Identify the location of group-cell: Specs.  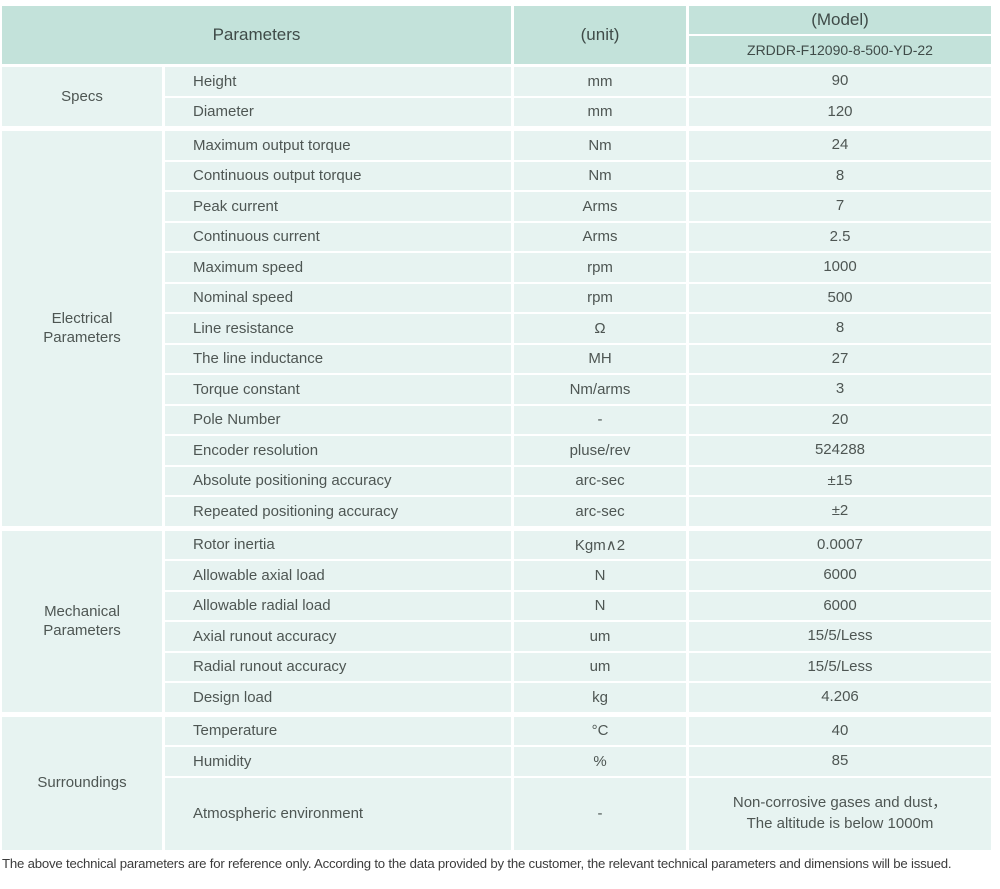
(82, 96).